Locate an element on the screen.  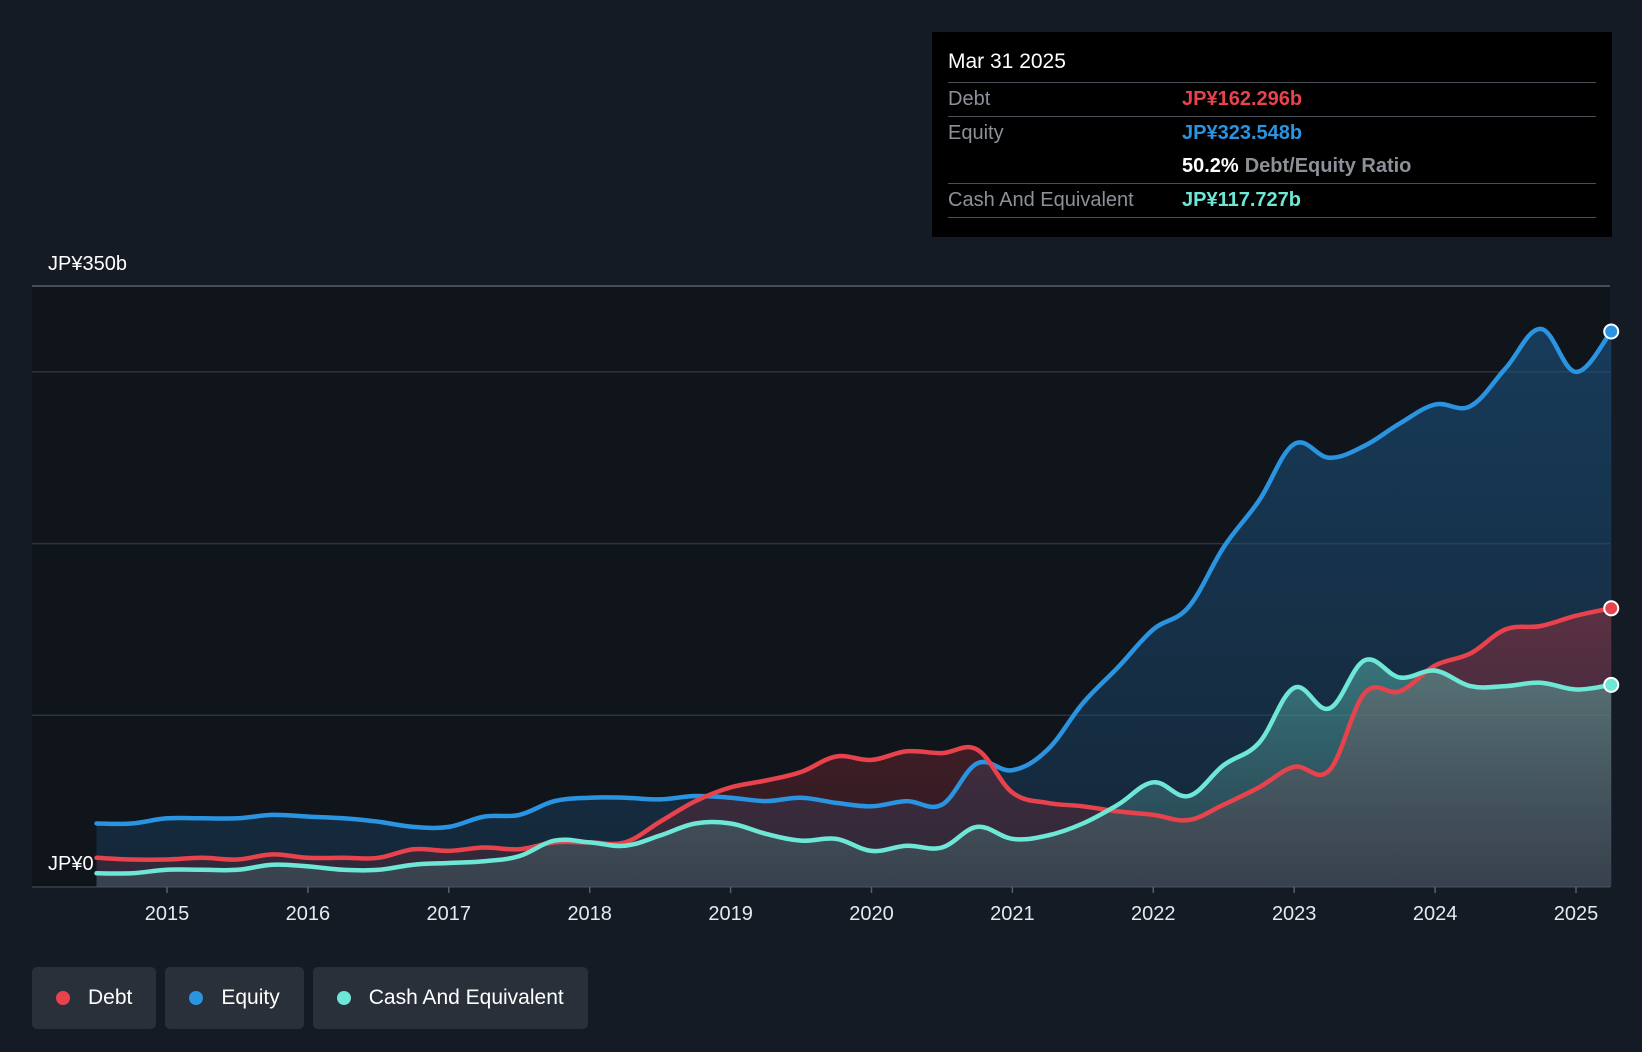
legend: Debt Equity Cash And Equivalent is located at coordinates (310, 998).